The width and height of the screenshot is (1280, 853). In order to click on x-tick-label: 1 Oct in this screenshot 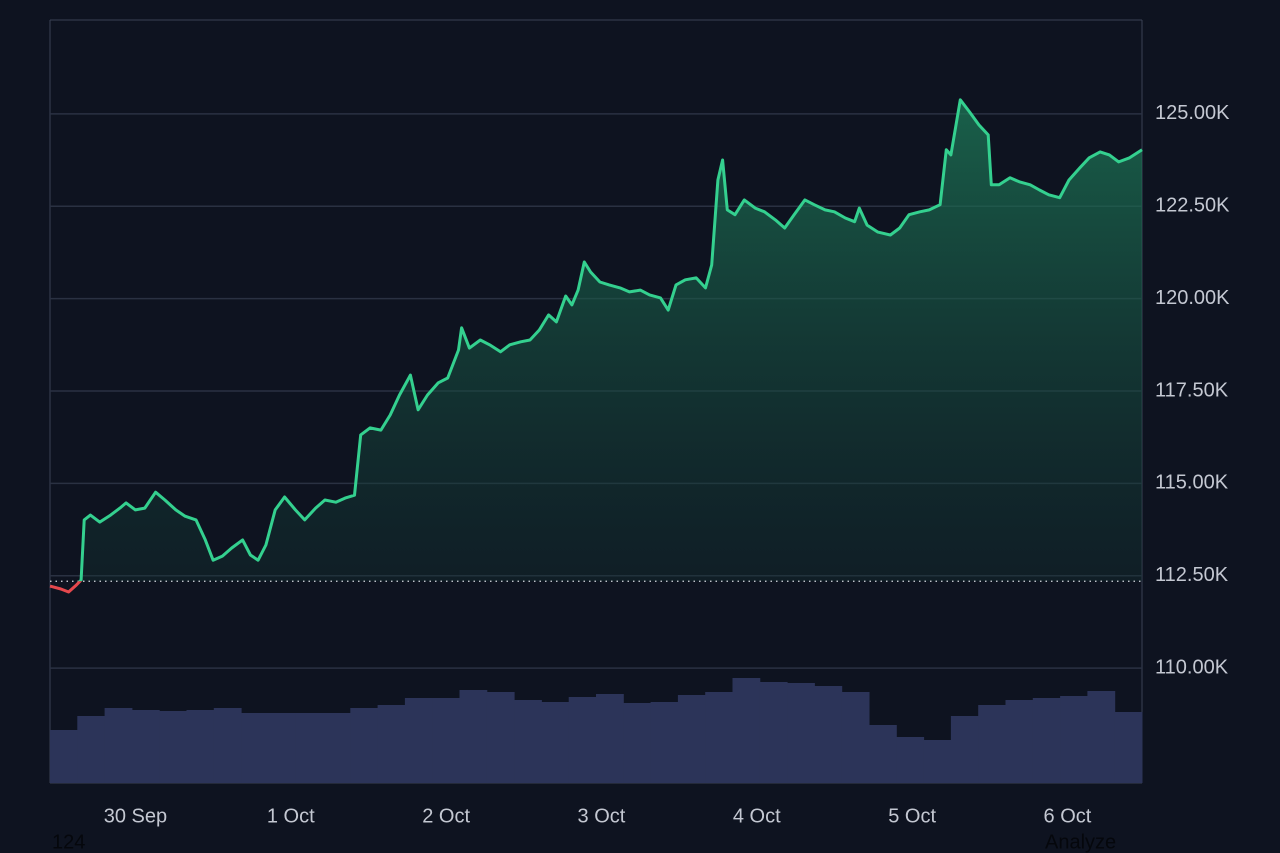, I will do `click(291, 816)`.